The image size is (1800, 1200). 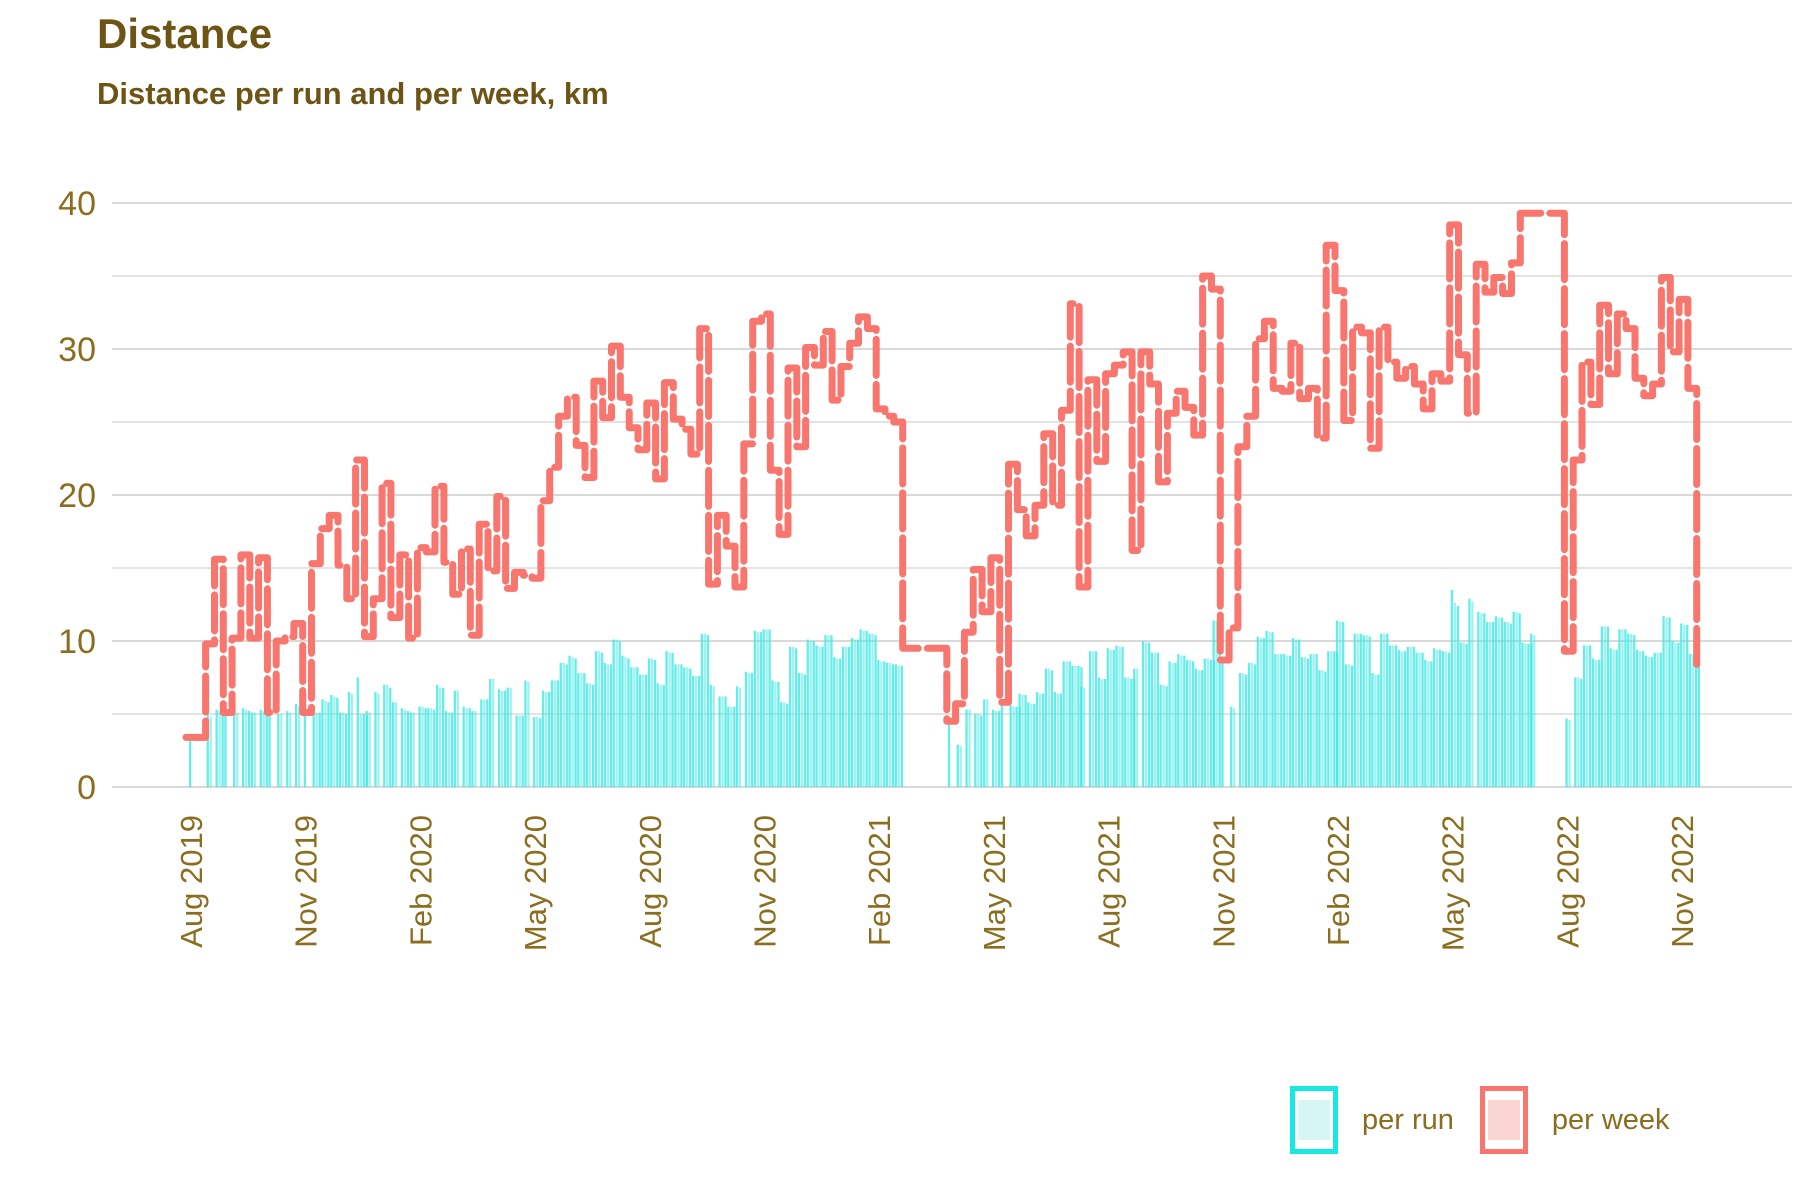 What do you see at coordinates (1574, 1120) in the screenshot?
I see `legend-entry-per-week: per week` at bounding box center [1574, 1120].